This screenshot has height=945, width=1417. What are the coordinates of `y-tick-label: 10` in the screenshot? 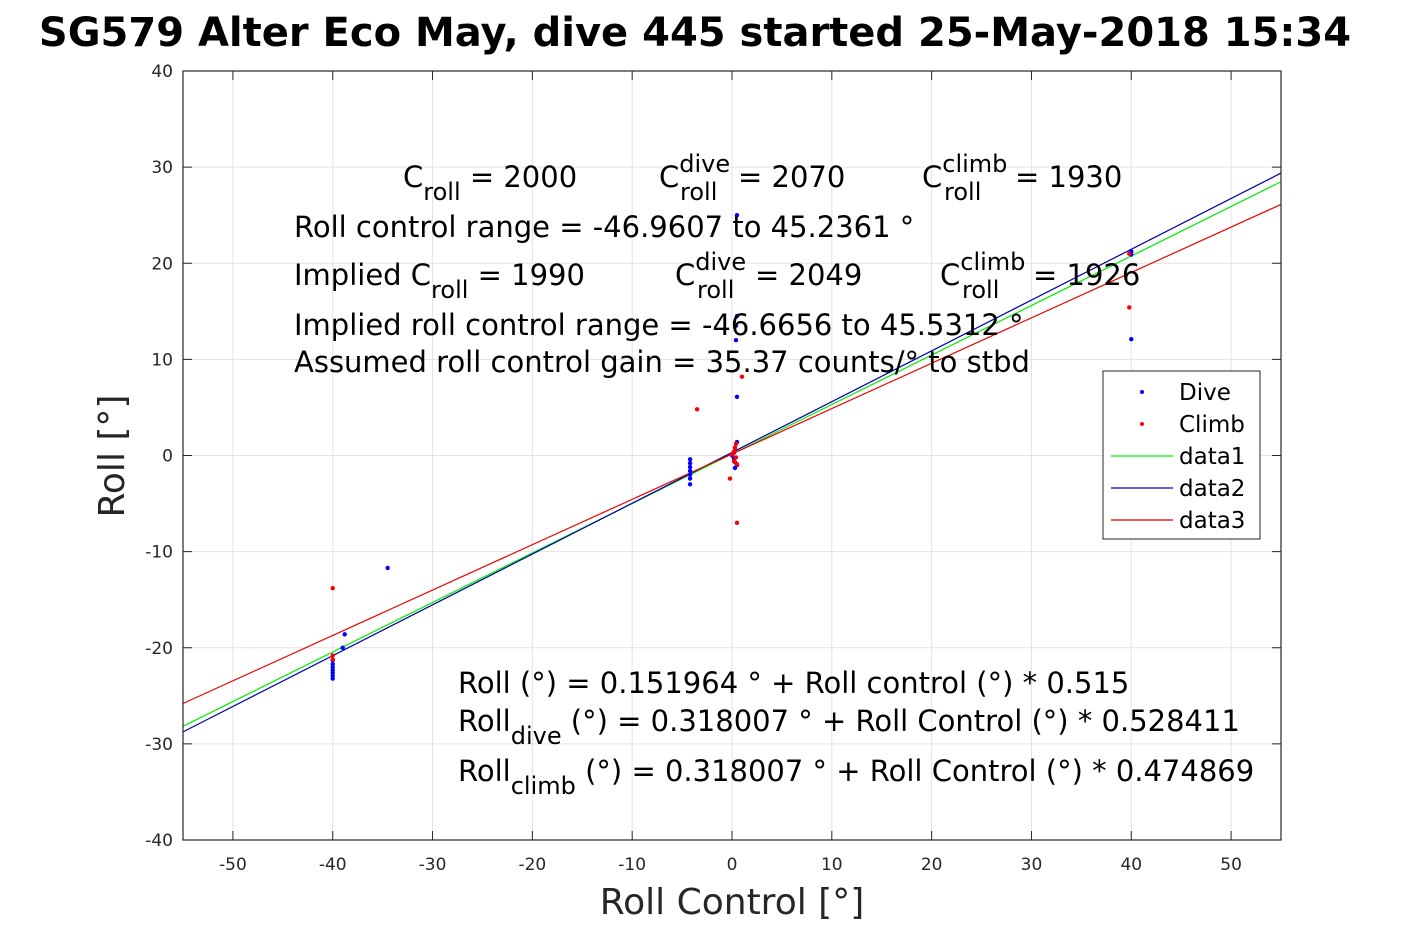 It's located at (162, 360).